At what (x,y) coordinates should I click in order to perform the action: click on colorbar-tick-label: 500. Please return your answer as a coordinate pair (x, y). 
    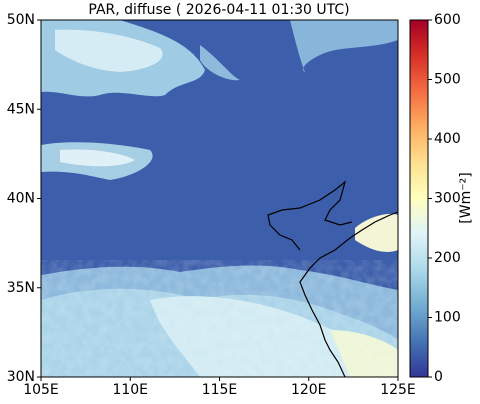
    Looking at the image, I should click on (447, 80).